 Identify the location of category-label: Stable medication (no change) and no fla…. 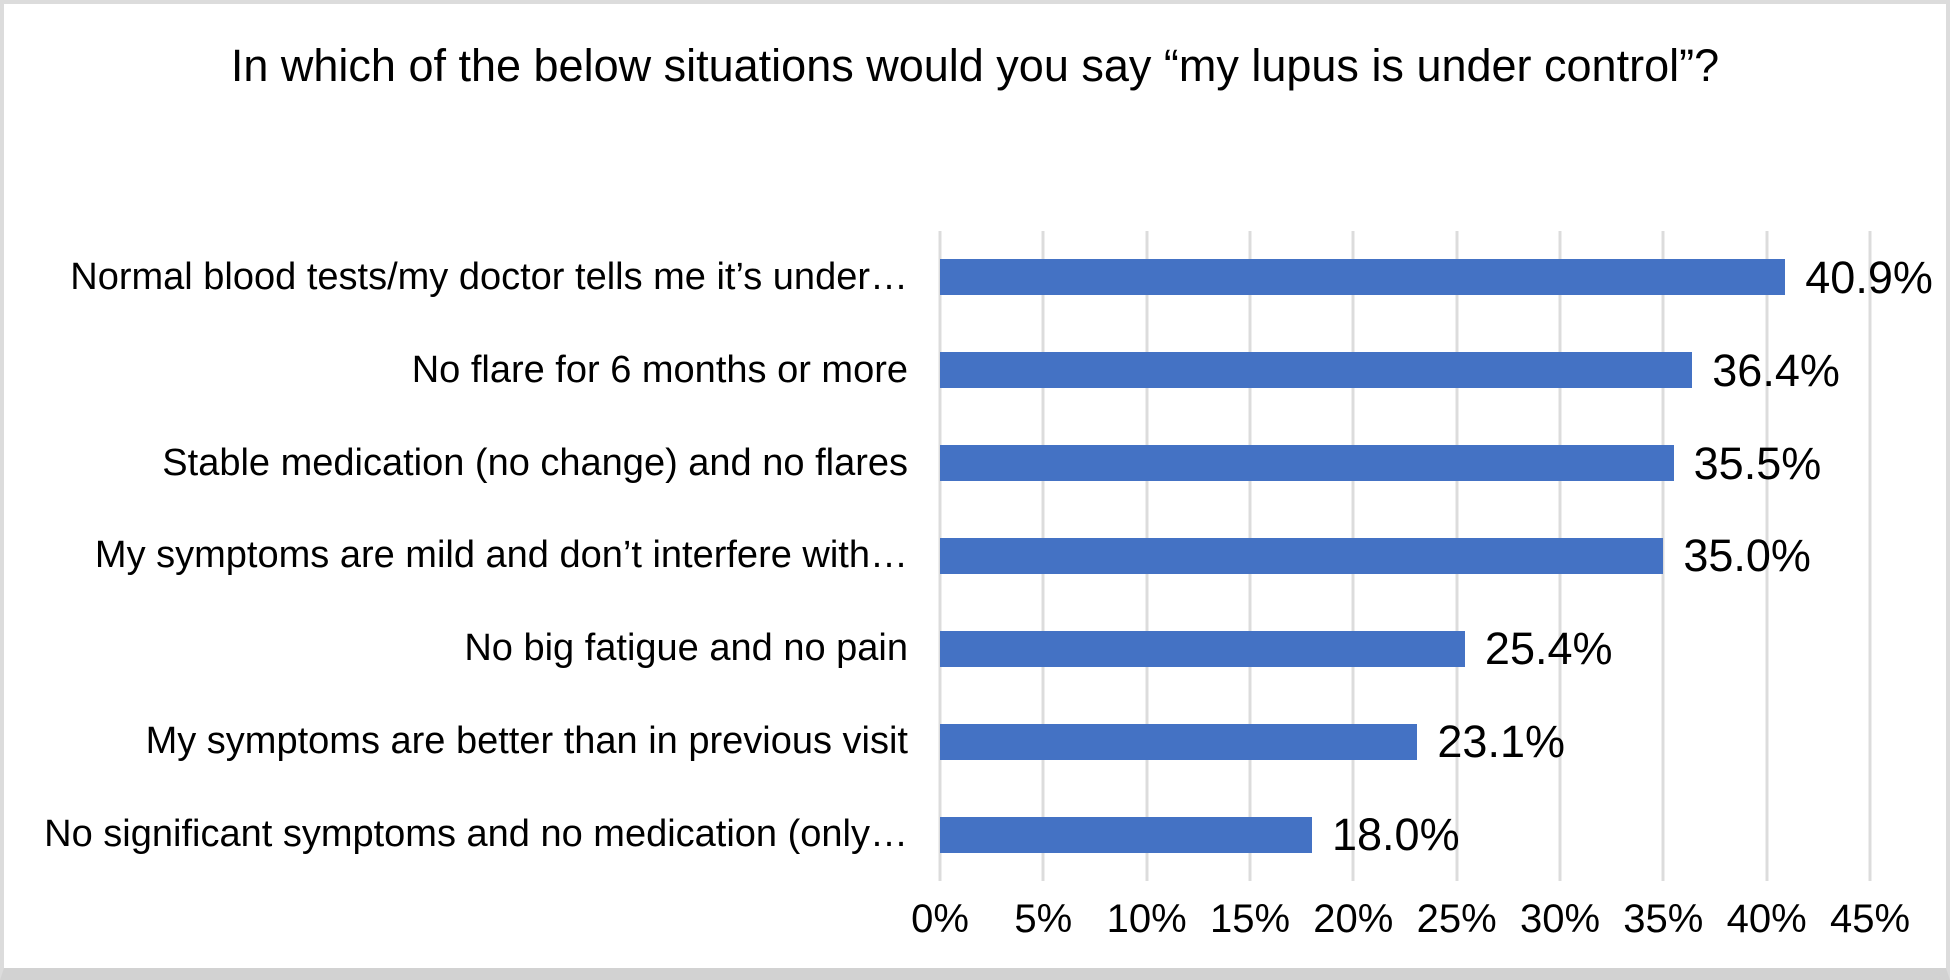
(535, 462).